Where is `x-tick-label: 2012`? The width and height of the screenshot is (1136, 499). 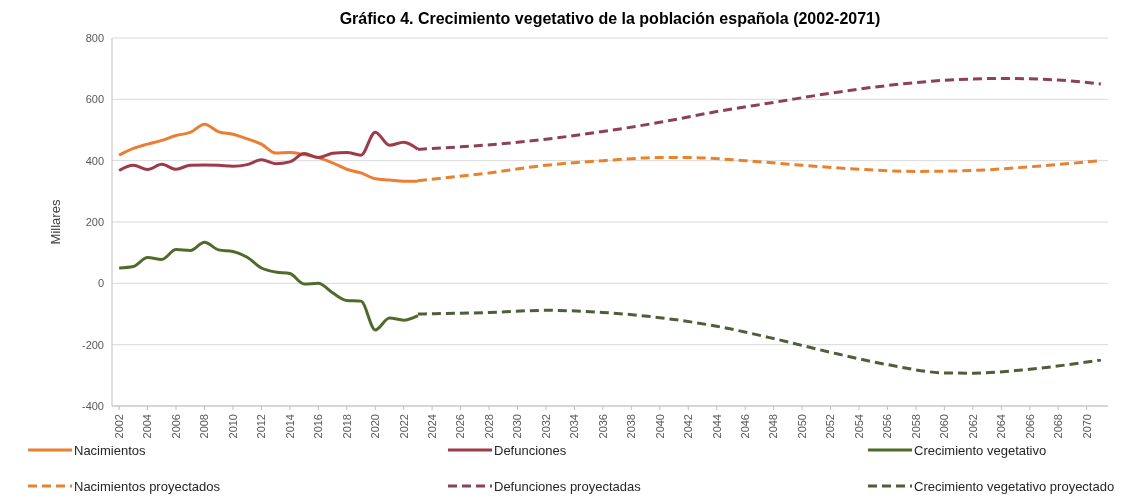
x-tick-label: 2012 is located at coordinates (261, 426).